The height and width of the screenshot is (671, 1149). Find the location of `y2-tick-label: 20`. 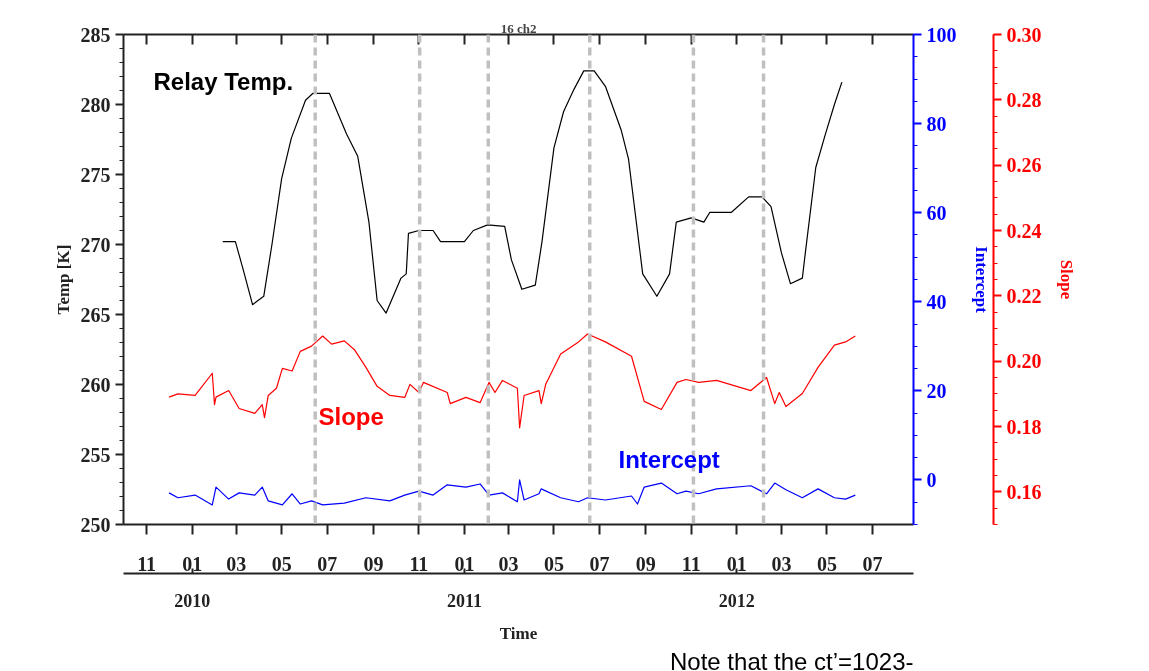

y2-tick-label: 20 is located at coordinates (936, 390).